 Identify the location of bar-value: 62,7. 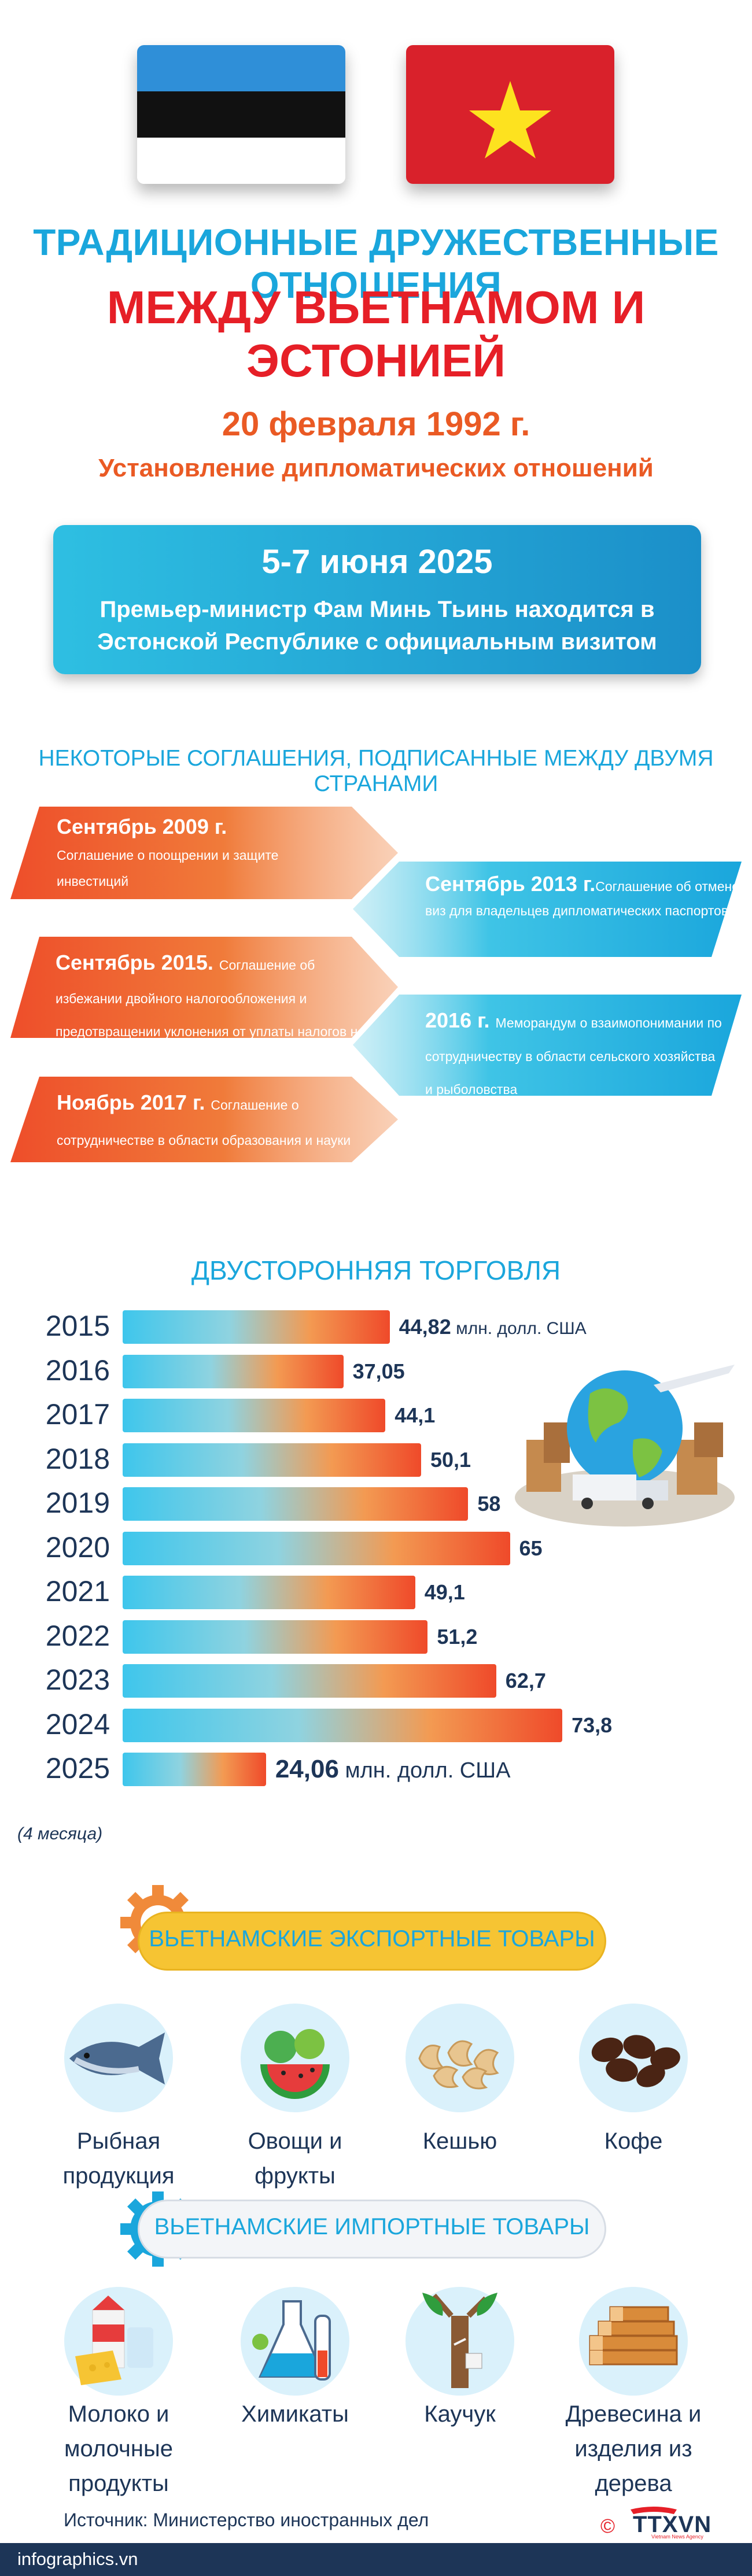
(525, 1681).